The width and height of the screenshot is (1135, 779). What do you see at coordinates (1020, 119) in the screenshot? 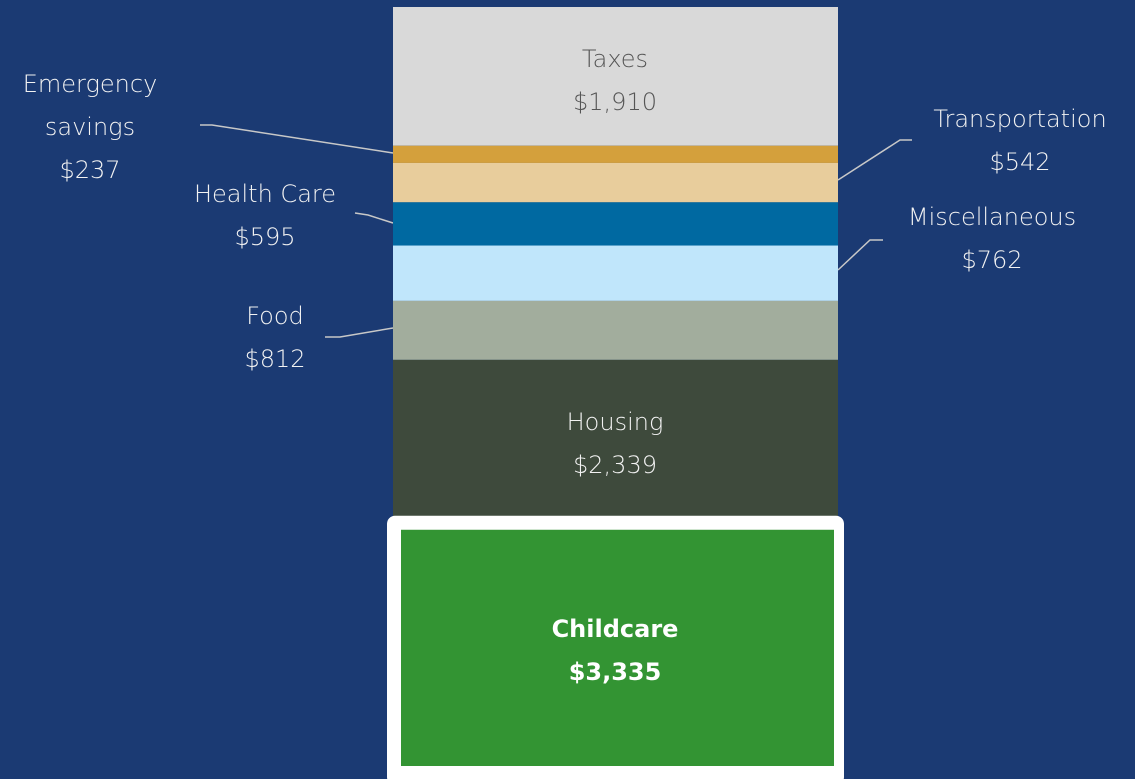
I see `segment-name: Transportation` at bounding box center [1020, 119].